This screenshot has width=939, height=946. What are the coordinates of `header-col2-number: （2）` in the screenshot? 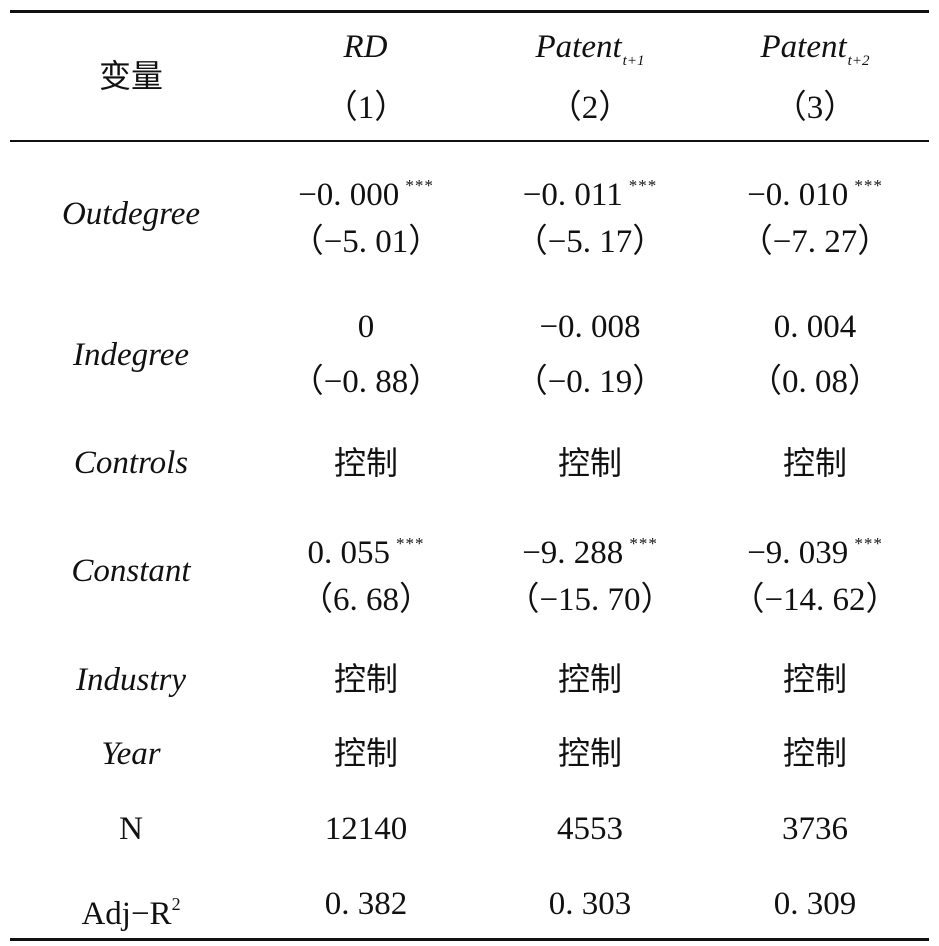 It's located at (590, 108).